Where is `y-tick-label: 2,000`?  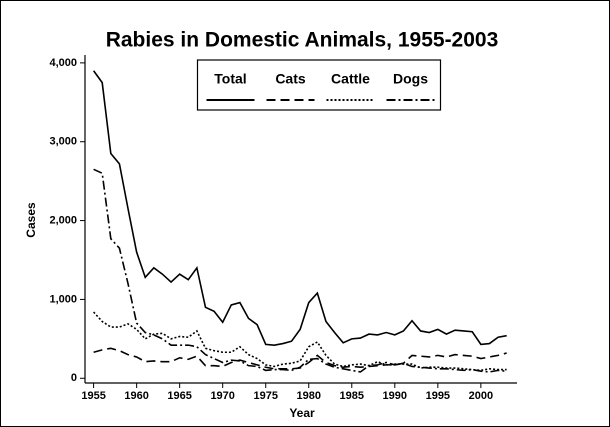 y-tick-label: 2,000 is located at coordinates (63, 220).